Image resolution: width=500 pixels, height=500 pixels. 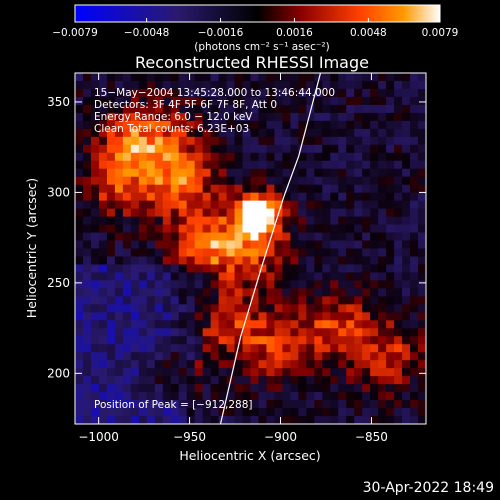 What do you see at coordinates (98, 437) in the screenshot?
I see `x-tick-label: −1000` at bounding box center [98, 437].